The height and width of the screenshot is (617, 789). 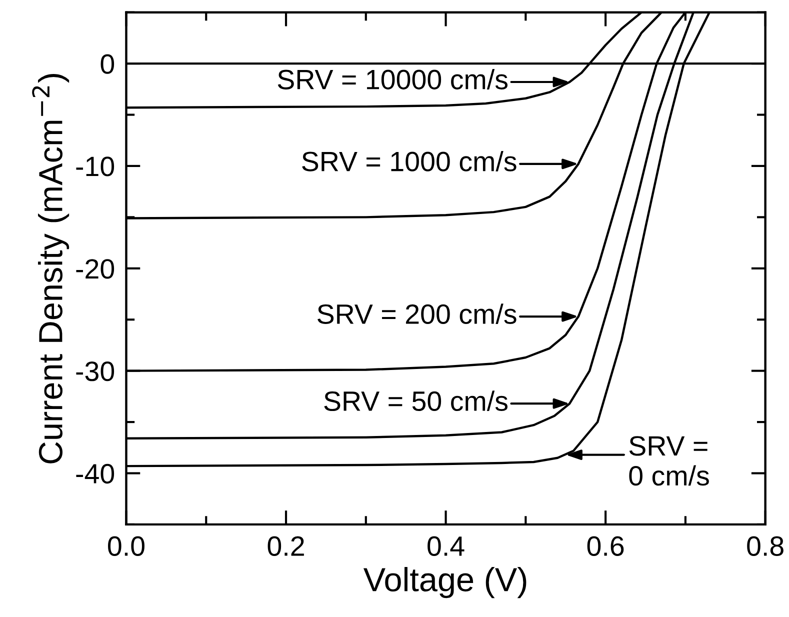 What do you see at coordinates (669, 461) in the screenshot?
I see `annotation: SRV = 0 cm/s` at bounding box center [669, 461].